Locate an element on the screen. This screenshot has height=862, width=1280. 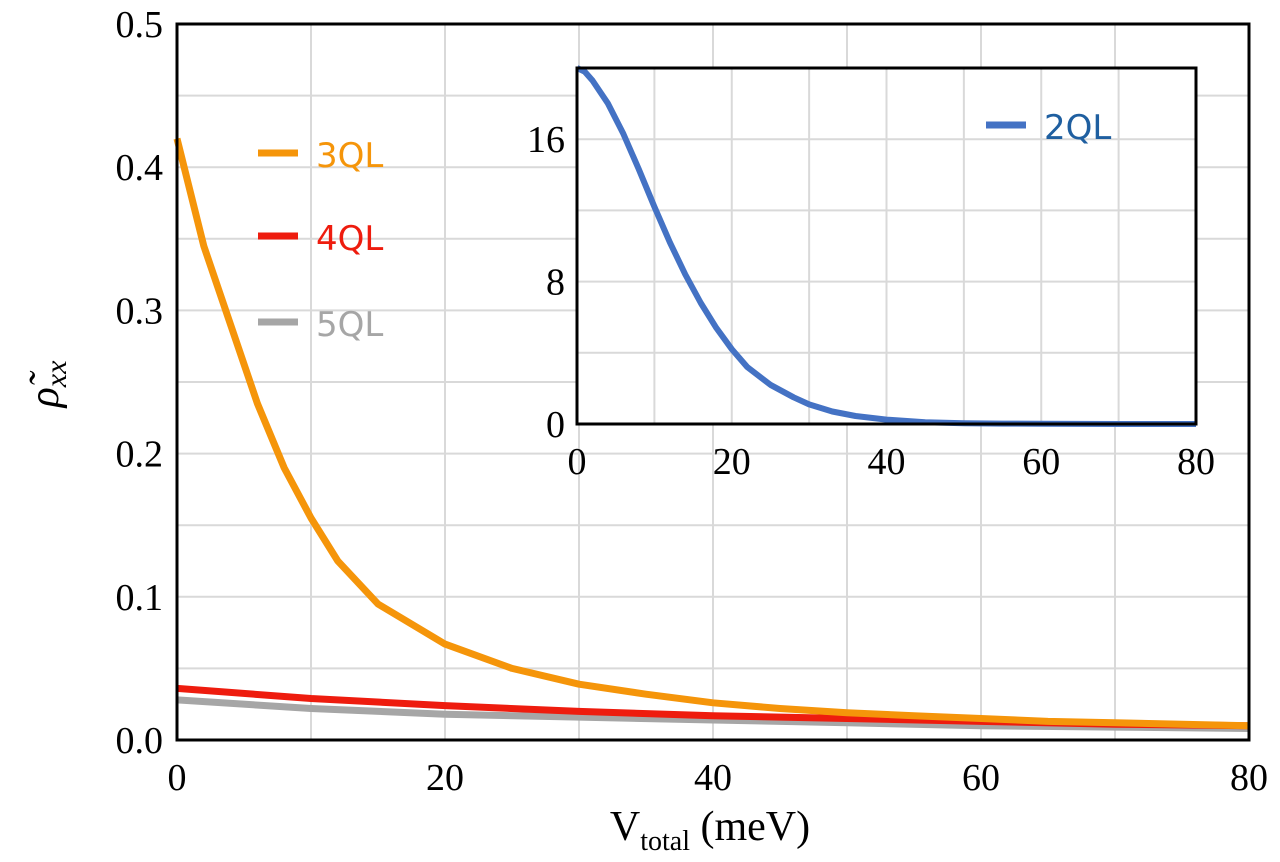
main-legend: 3QL 4QL 5QL is located at coordinates (320, 240).